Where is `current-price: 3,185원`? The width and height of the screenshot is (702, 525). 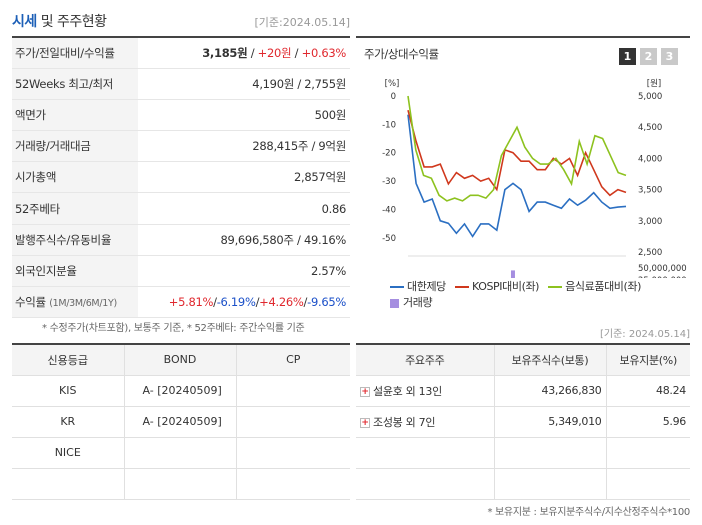
current-price: 3,185원 is located at coordinates (225, 52).